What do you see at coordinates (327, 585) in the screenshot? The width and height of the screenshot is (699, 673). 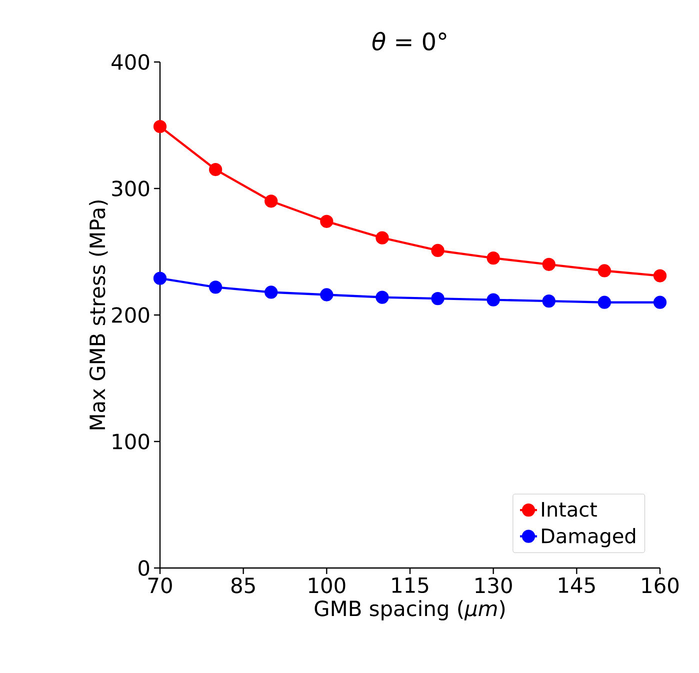 I see `x-tick-label: 100` at bounding box center [327, 585].